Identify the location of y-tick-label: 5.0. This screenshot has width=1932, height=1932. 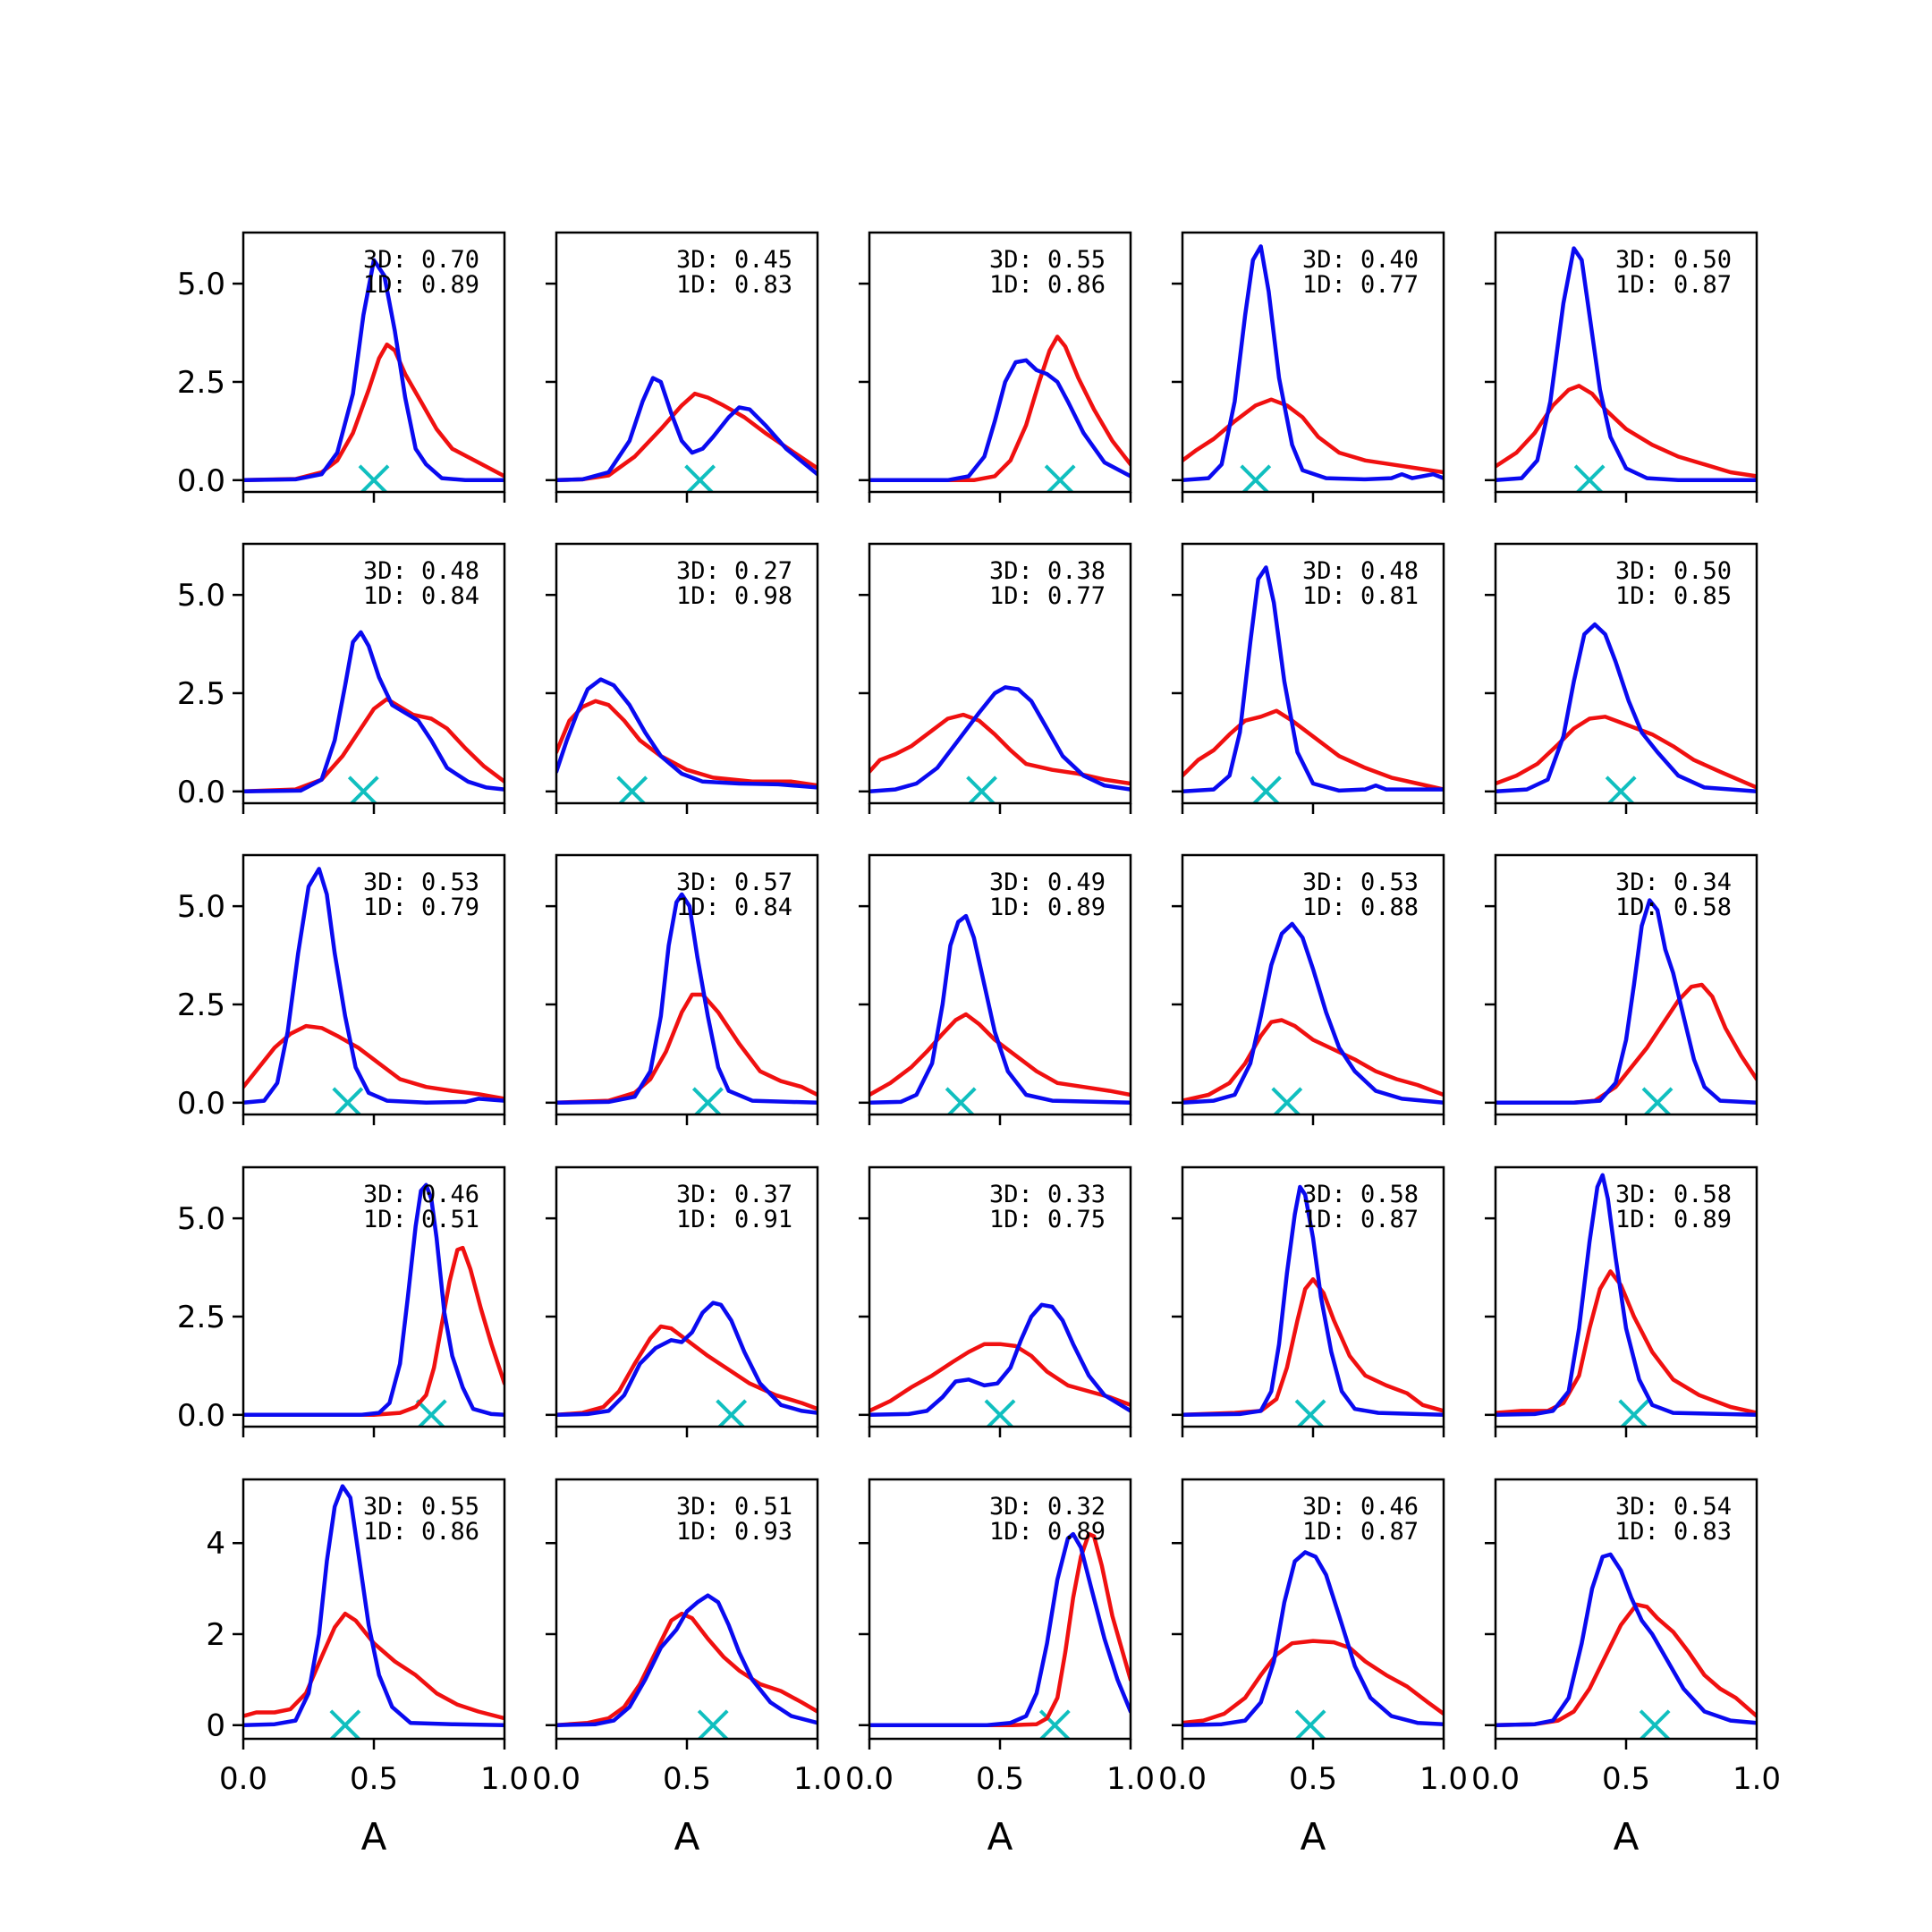
(201, 907).